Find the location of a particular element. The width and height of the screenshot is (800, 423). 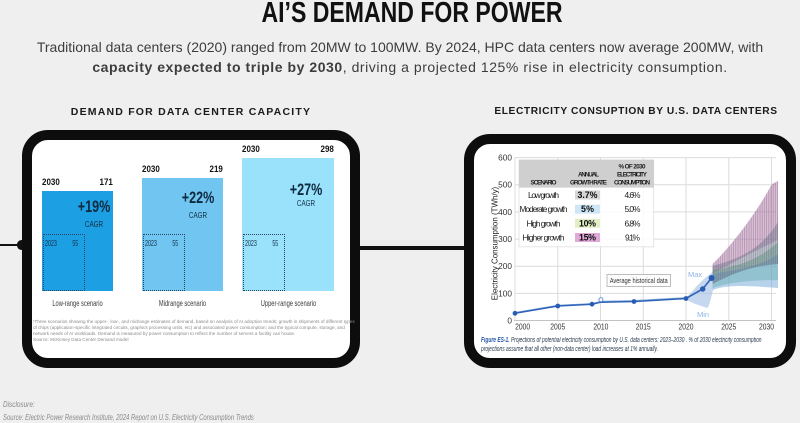

svg-text: Max is located at coordinates (695, 274).